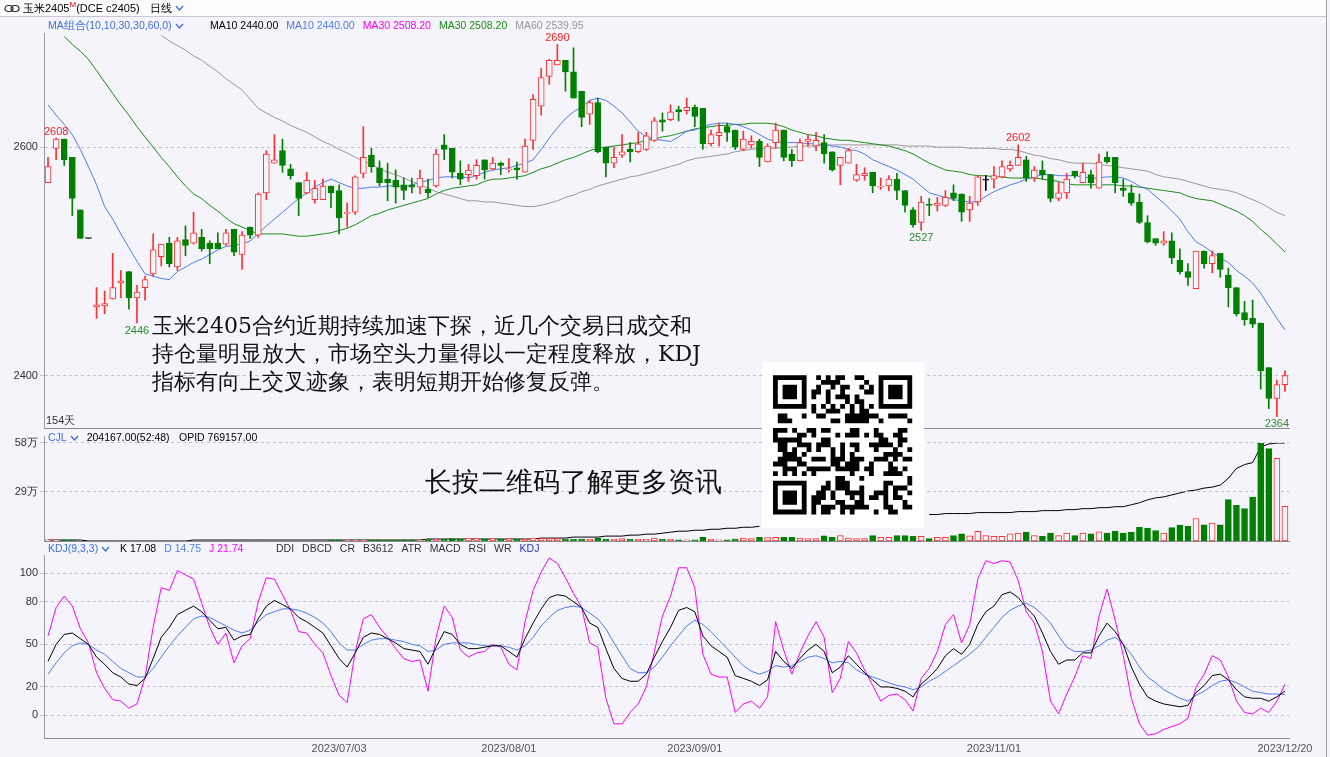 This screenshot has height=757, width=1330. Describe the element at coordinates (427, 354) in the screenshot. I see `annotation: 玉米2405合约近期持续加速下探，近几个交易日成交和持仓量明显放大，市场空头力量得以一定程度释放，KDJ指标有向上交叉迹象，表明短期开始修复反弹。` at that location.